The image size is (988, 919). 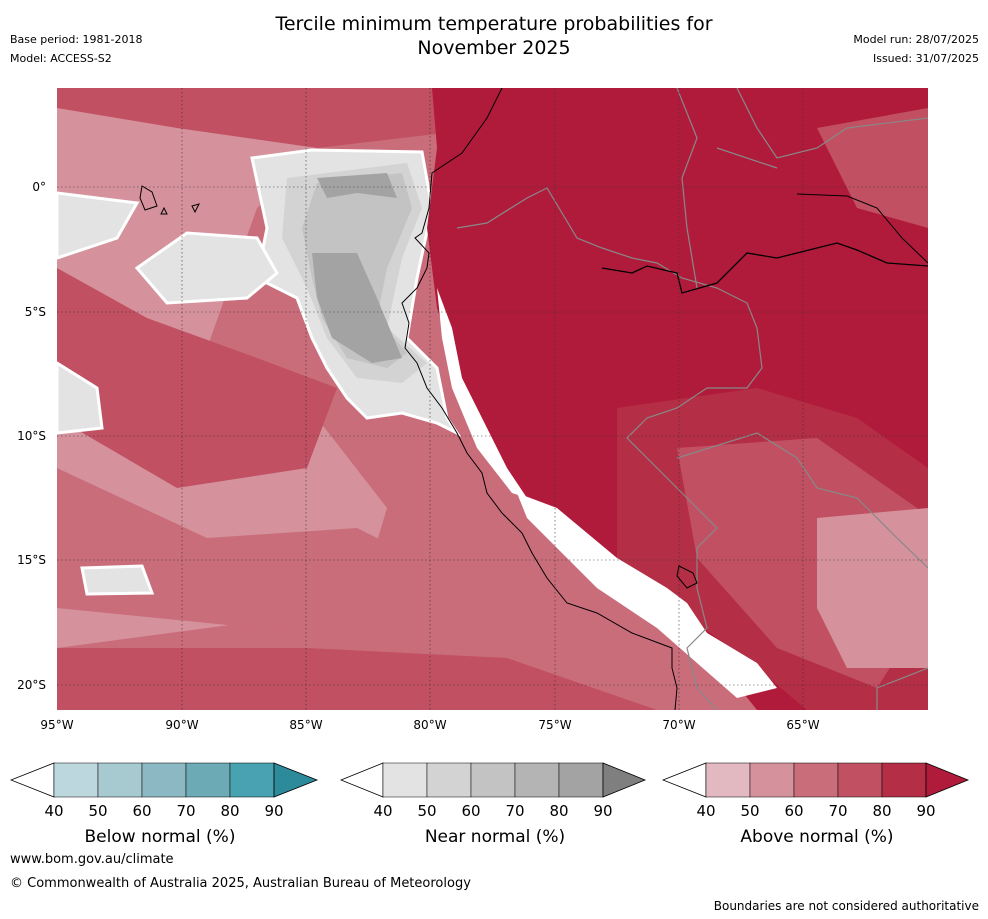 I want to click on cb-below-tick: 70, so click(x=186, y=811).